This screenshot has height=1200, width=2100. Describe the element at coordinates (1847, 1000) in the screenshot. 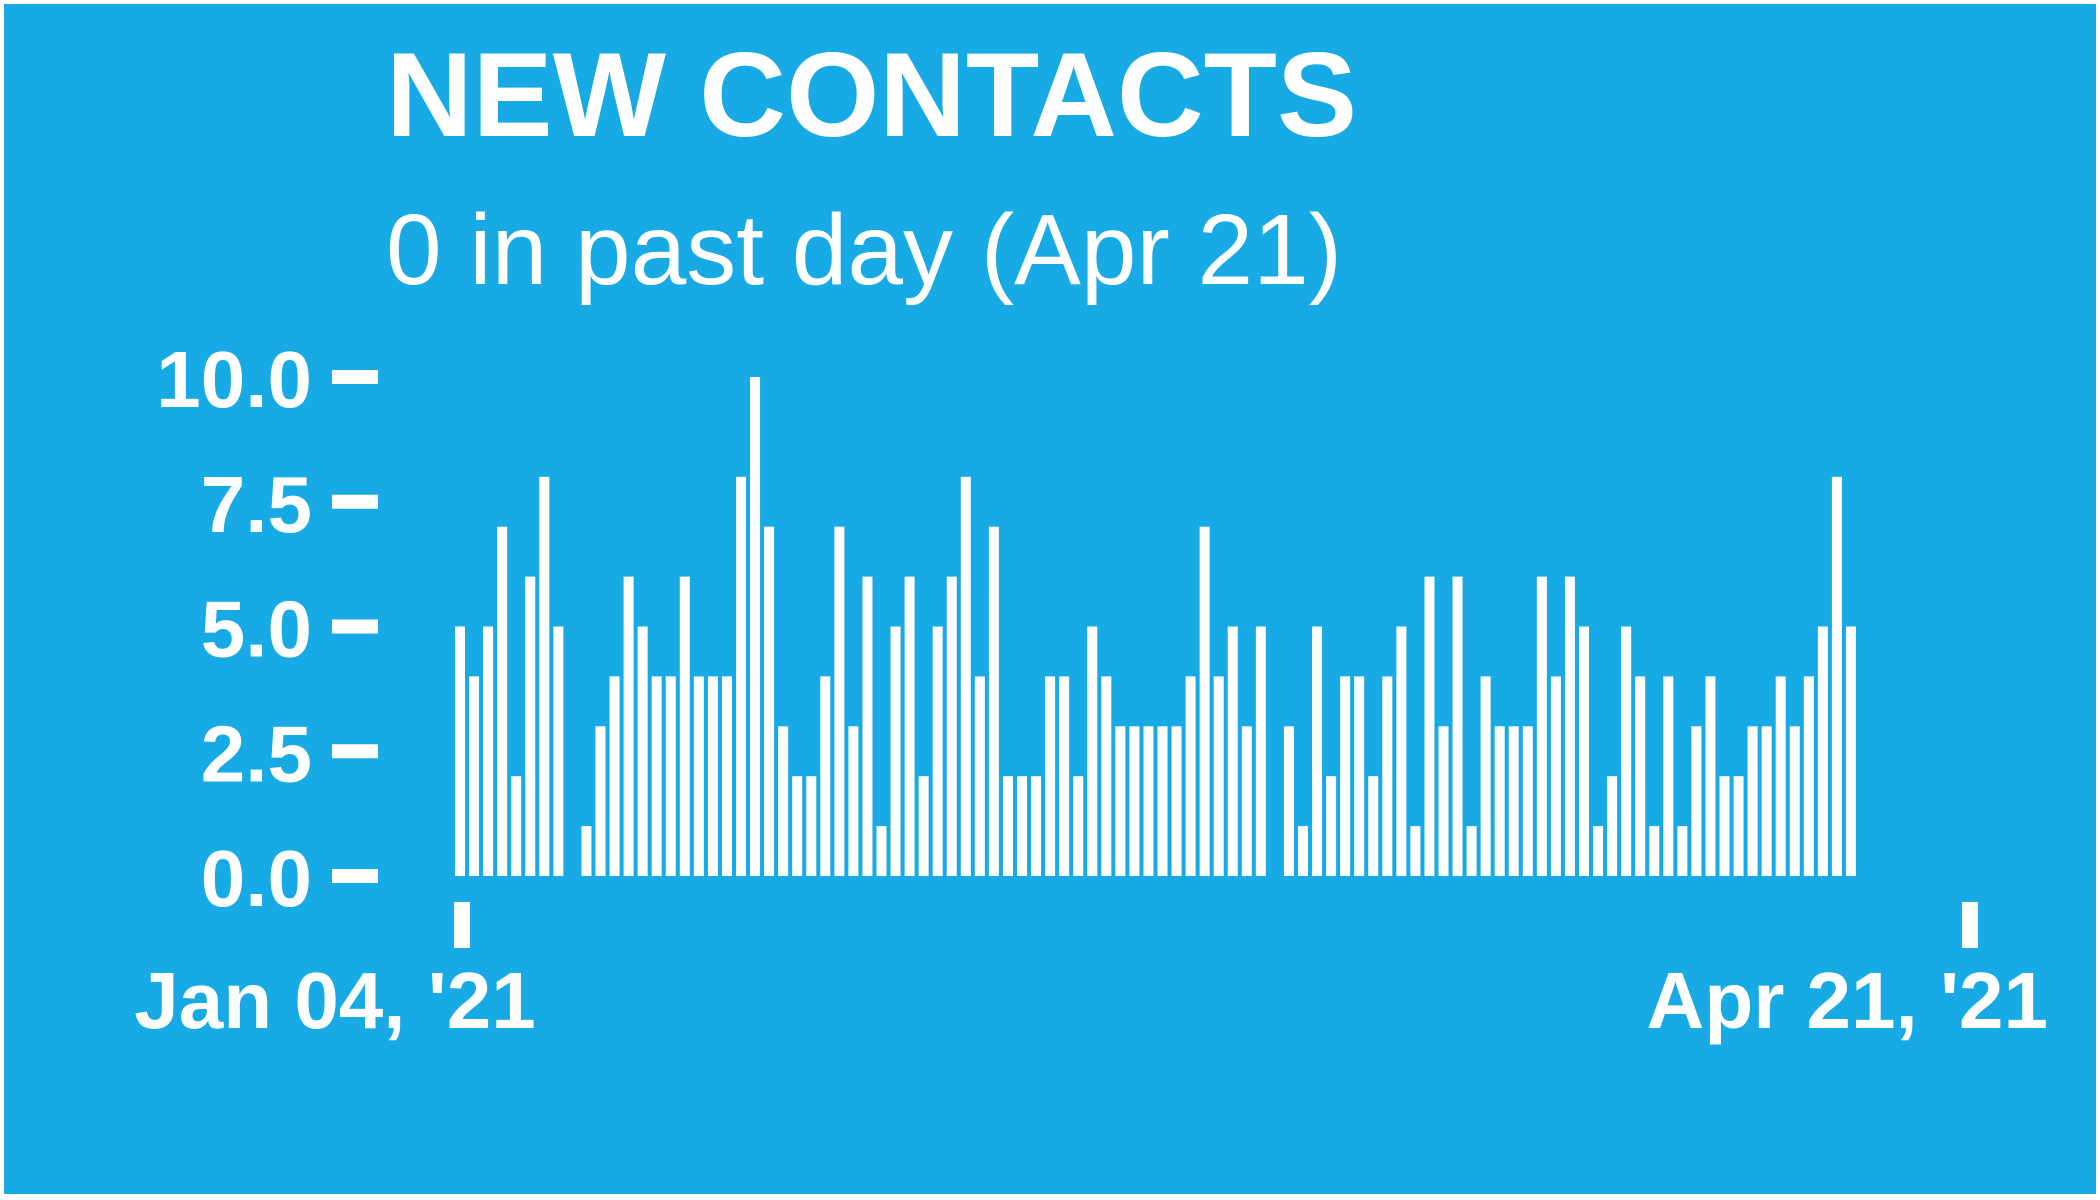

I see `x-tick-label: Apr 21, '21` at that location.